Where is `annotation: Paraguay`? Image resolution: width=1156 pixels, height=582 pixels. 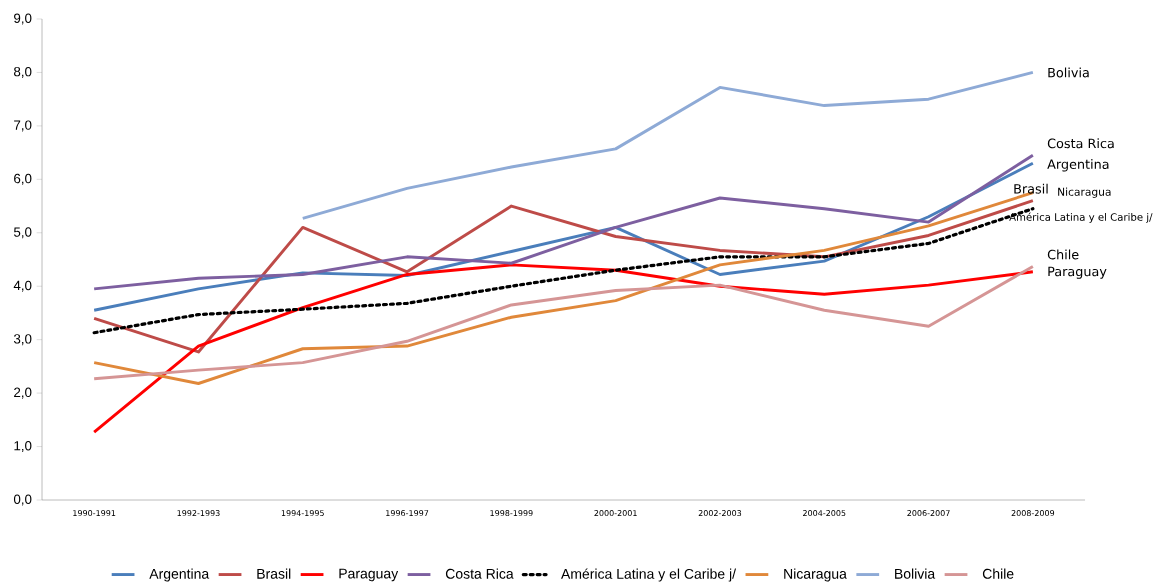
annotation: Paraguay is located at coordinates (1077, 272).